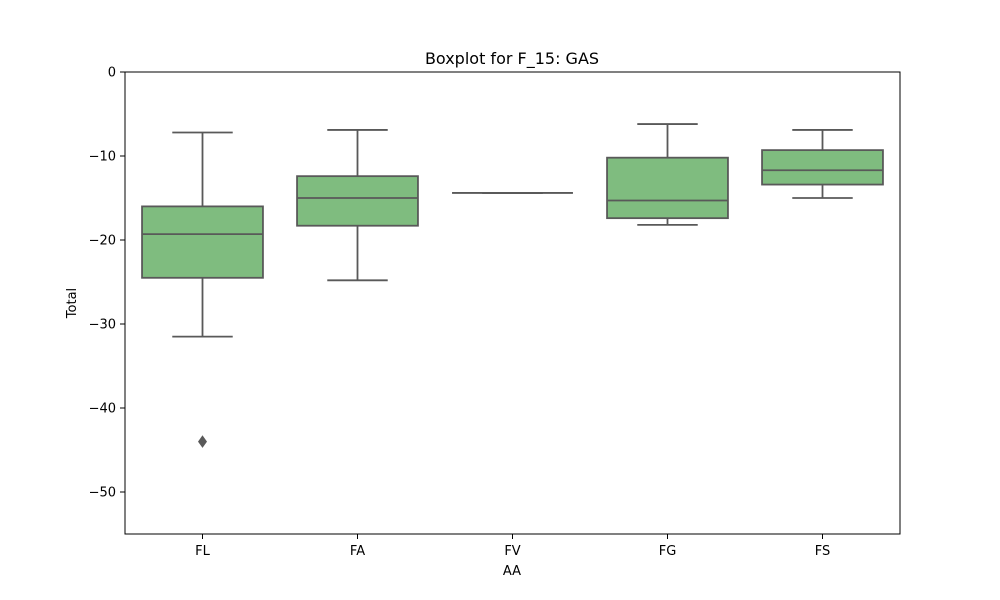 This screenshot has width=1000, height=600. What do you see at coordinates (202, 551) in the screenshot?
I see `x-tick-label: FL` at bounding box center [202, 551].